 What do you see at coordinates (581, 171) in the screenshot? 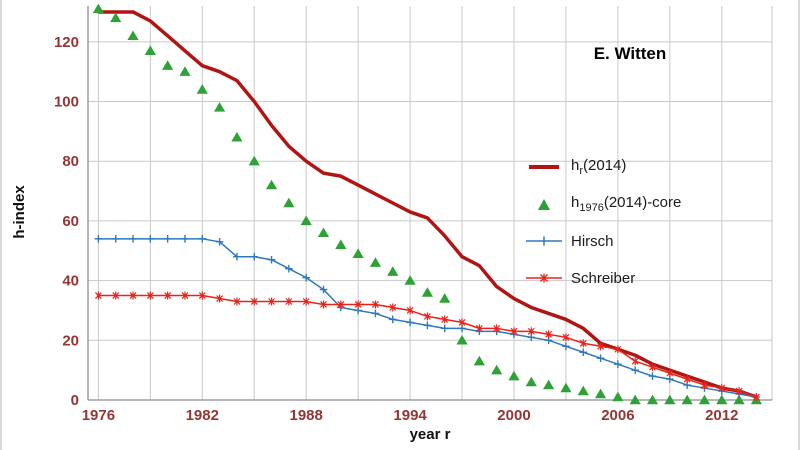
I see `hr-label-sub: r` at bounding box center [581, 171].